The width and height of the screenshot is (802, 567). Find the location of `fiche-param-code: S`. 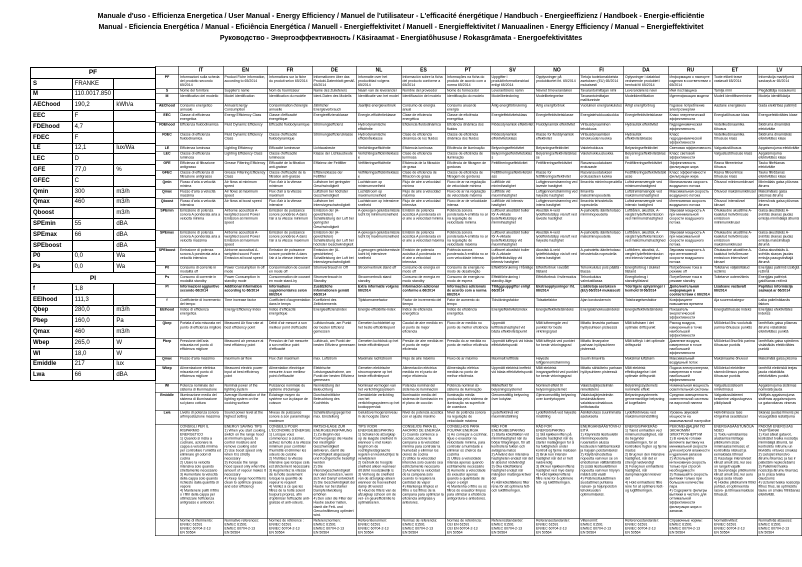

fiche-param-code: S is located at coordinates (51, 83).